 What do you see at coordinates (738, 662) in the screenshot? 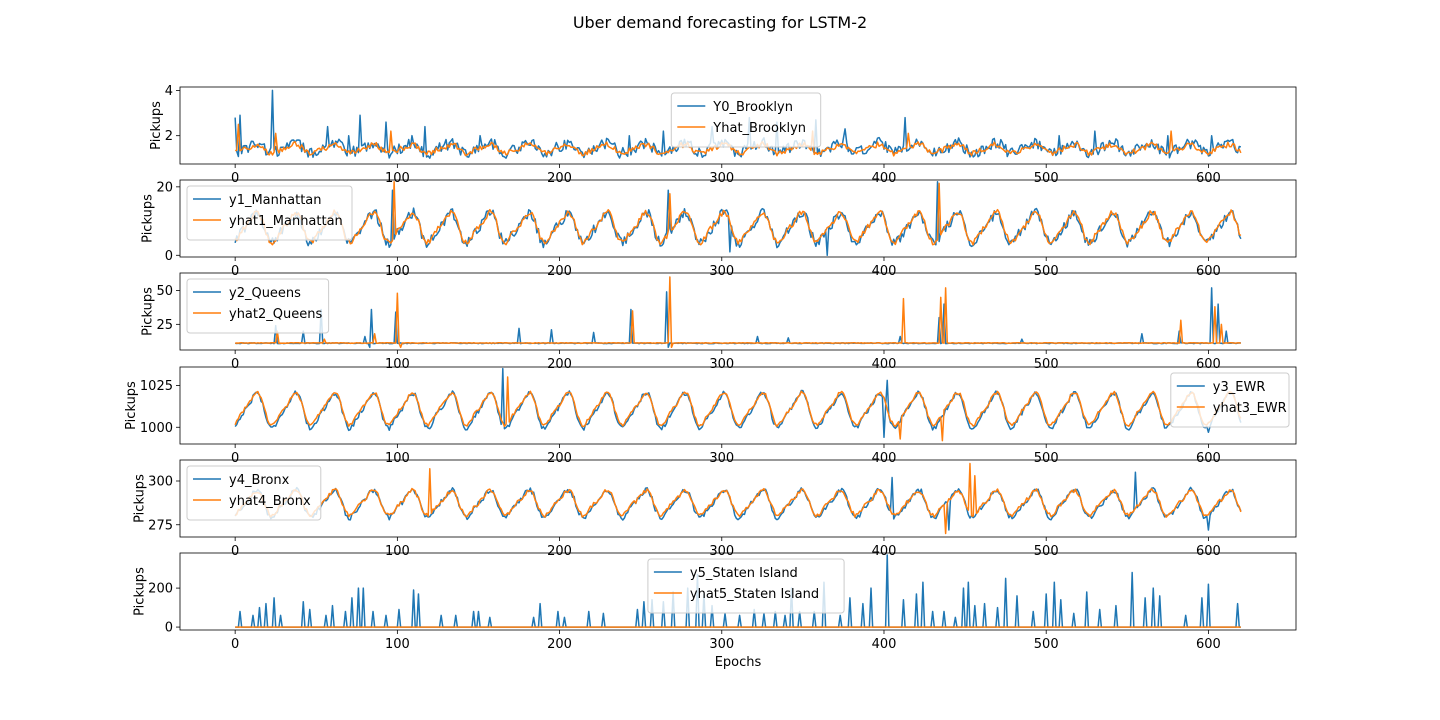
I see `x-axis-label: Epochs` at bounding box center [738, 662].